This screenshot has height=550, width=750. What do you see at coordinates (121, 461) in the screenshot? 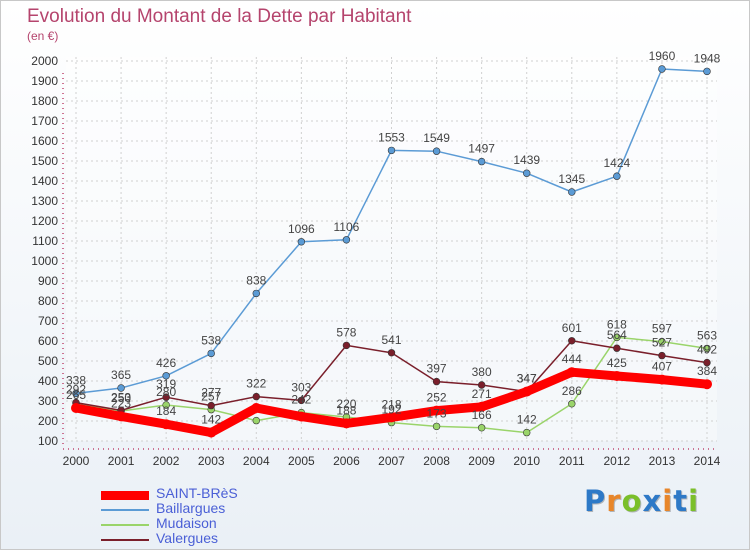
I see `x-tick-label: 2001` at bounding box center [121, 461].